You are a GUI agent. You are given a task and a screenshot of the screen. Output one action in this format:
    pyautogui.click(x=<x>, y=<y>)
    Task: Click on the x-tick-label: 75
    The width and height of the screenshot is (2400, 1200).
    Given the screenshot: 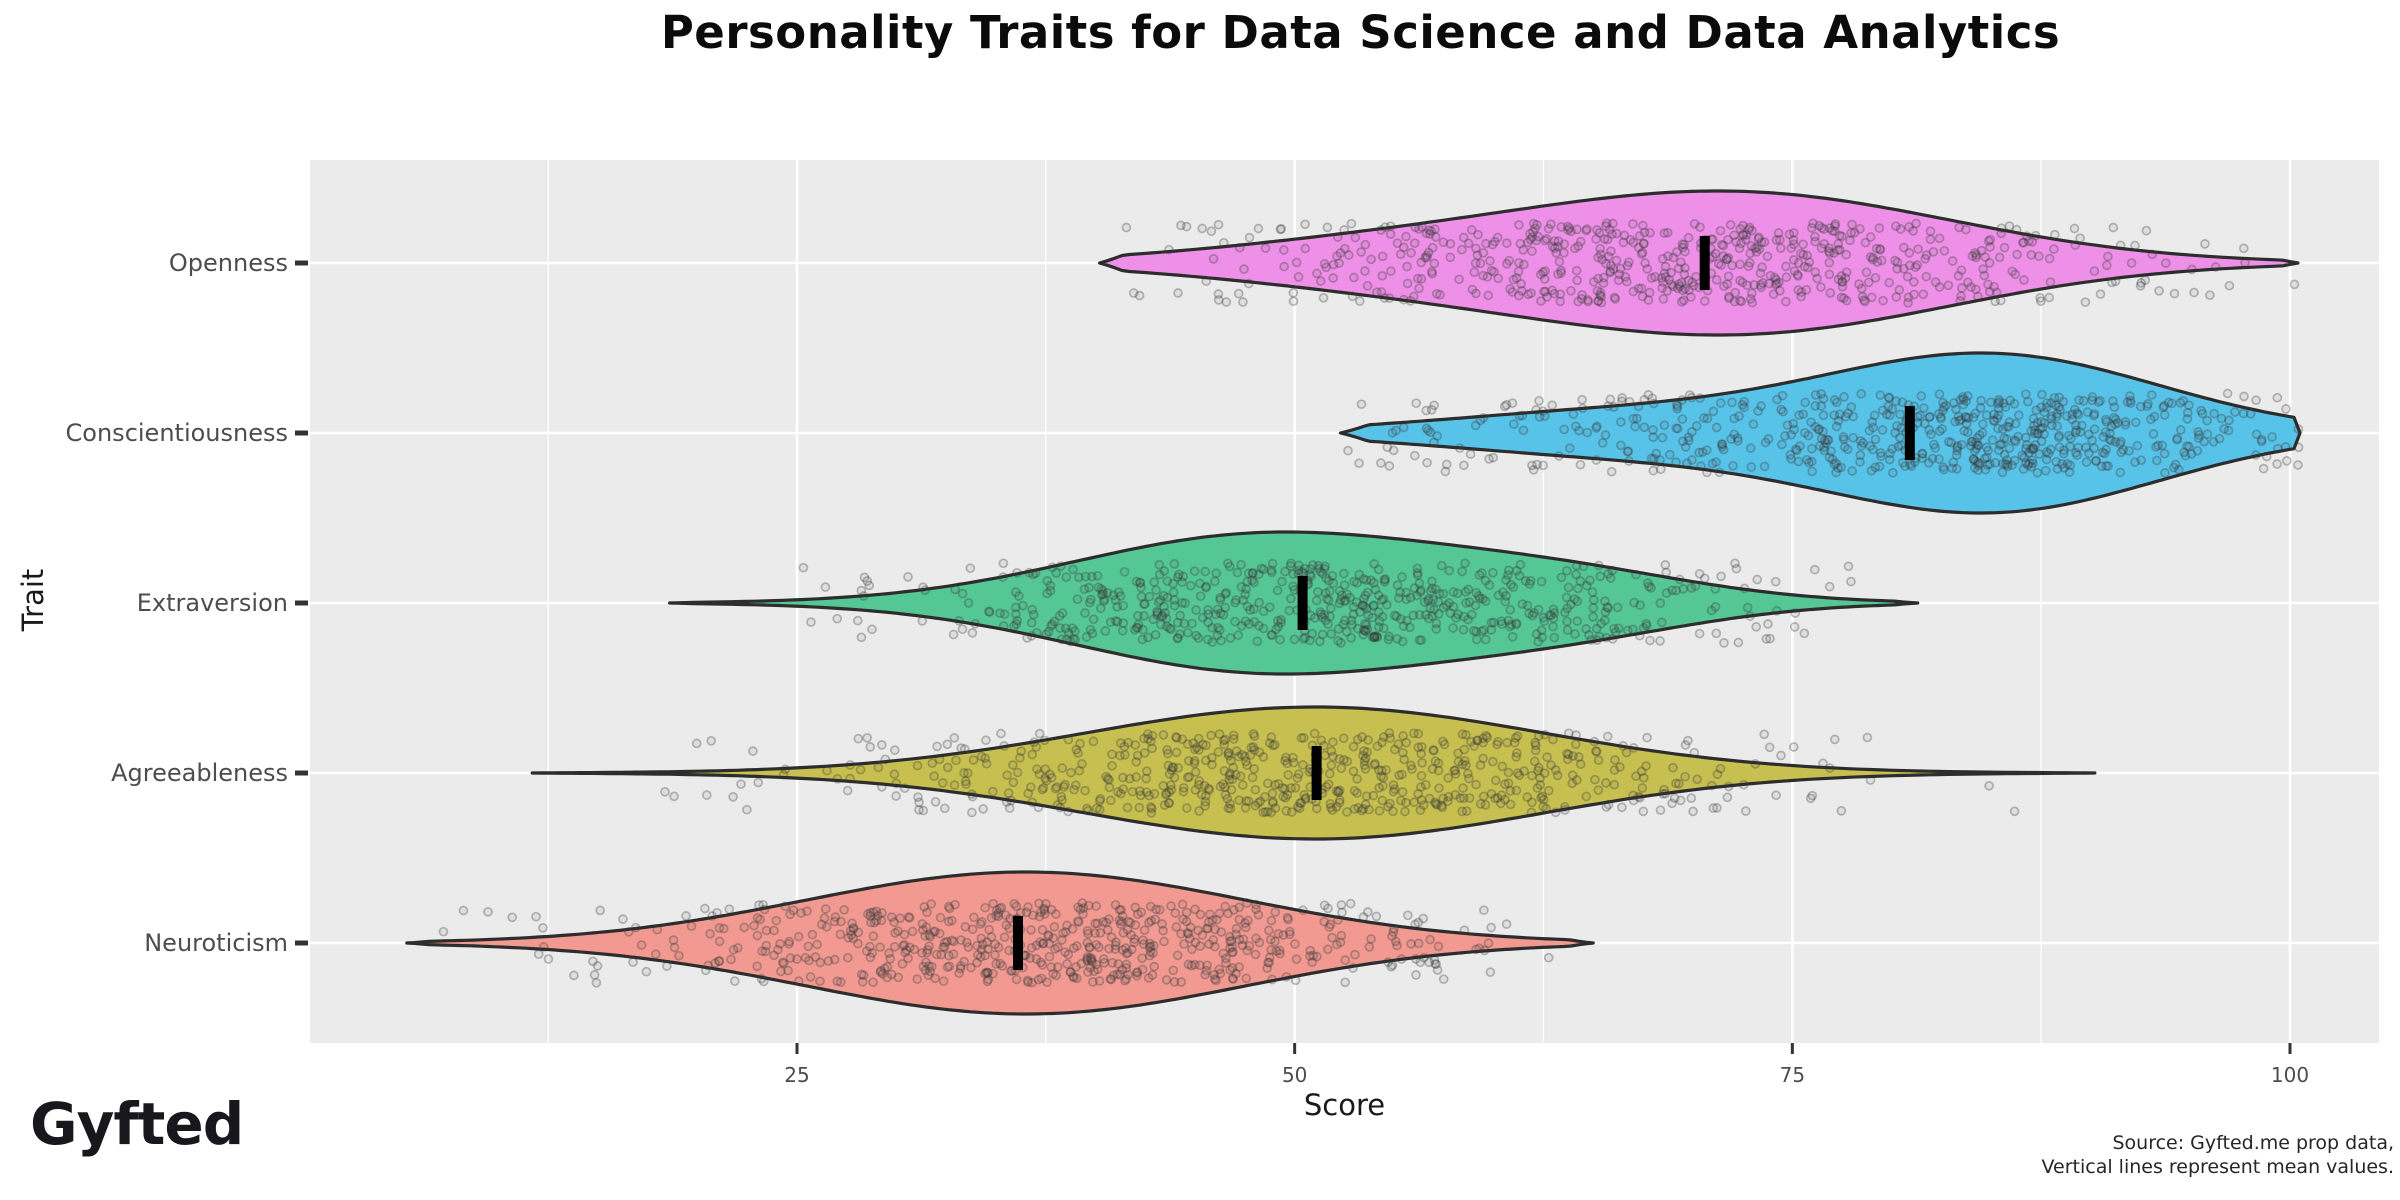 What is the action you would take?
    pyautogui.click(x=1792, y=1075)
    